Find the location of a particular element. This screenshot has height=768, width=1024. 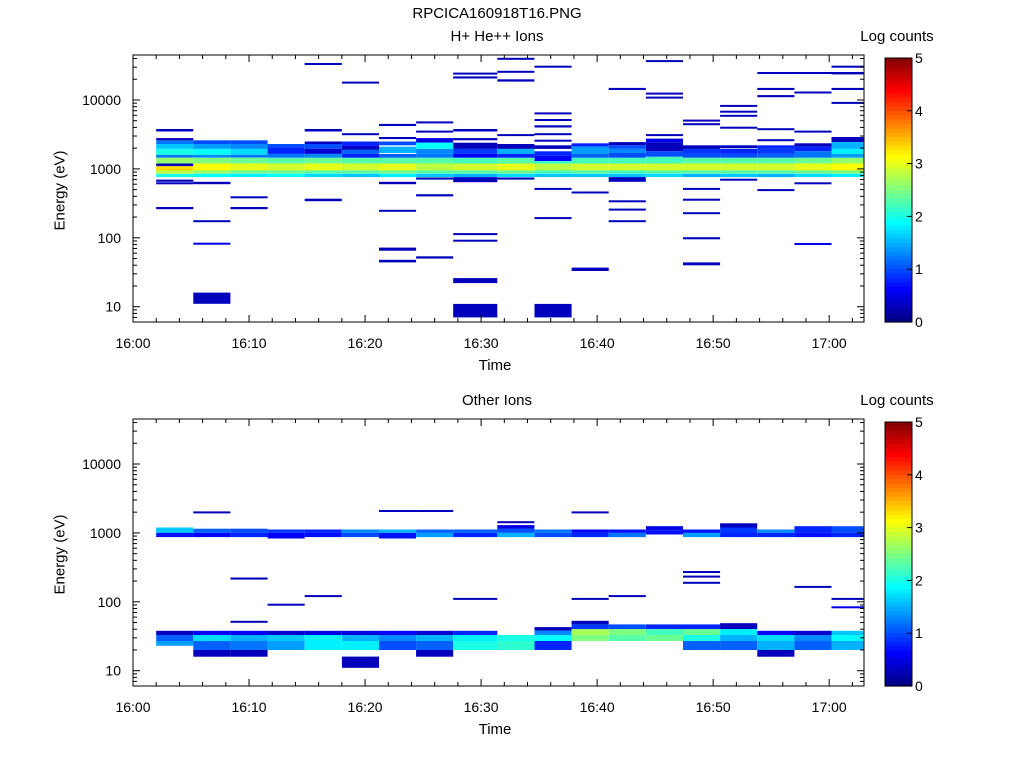

panel2-xtick-label: 16:10 is located at coordinates (249, 707).